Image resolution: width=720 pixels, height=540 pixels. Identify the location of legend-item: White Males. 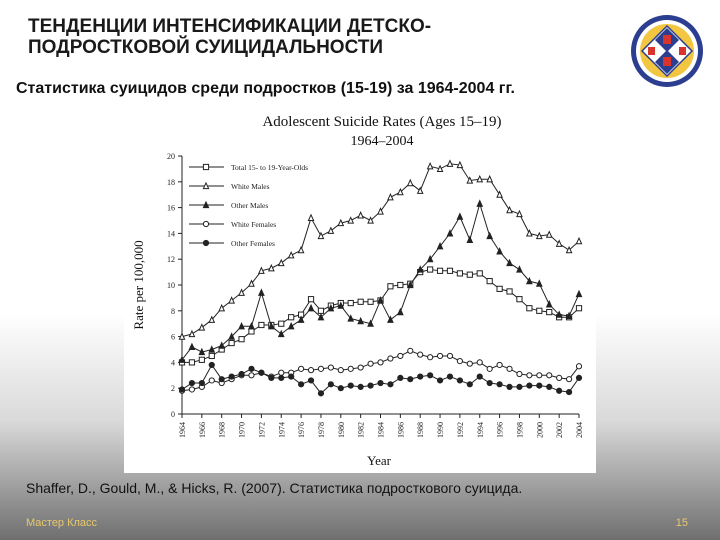
(229, 186).